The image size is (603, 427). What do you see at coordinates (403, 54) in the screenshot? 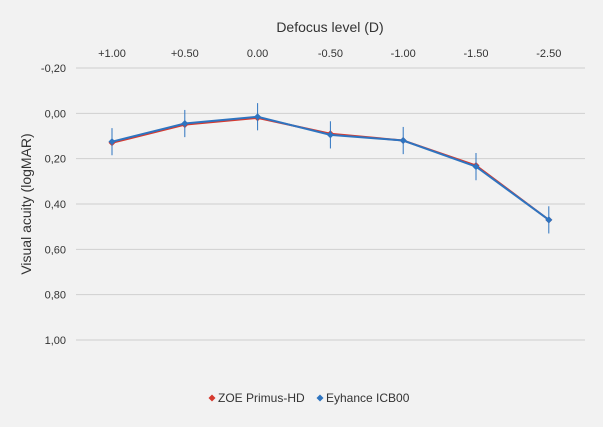
I see `x-tick-label: -1.00` at bounding box center [403, 54].